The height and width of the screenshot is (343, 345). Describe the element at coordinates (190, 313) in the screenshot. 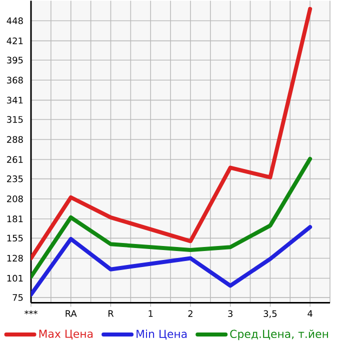

I see `x-tick-label: 2` at that location.